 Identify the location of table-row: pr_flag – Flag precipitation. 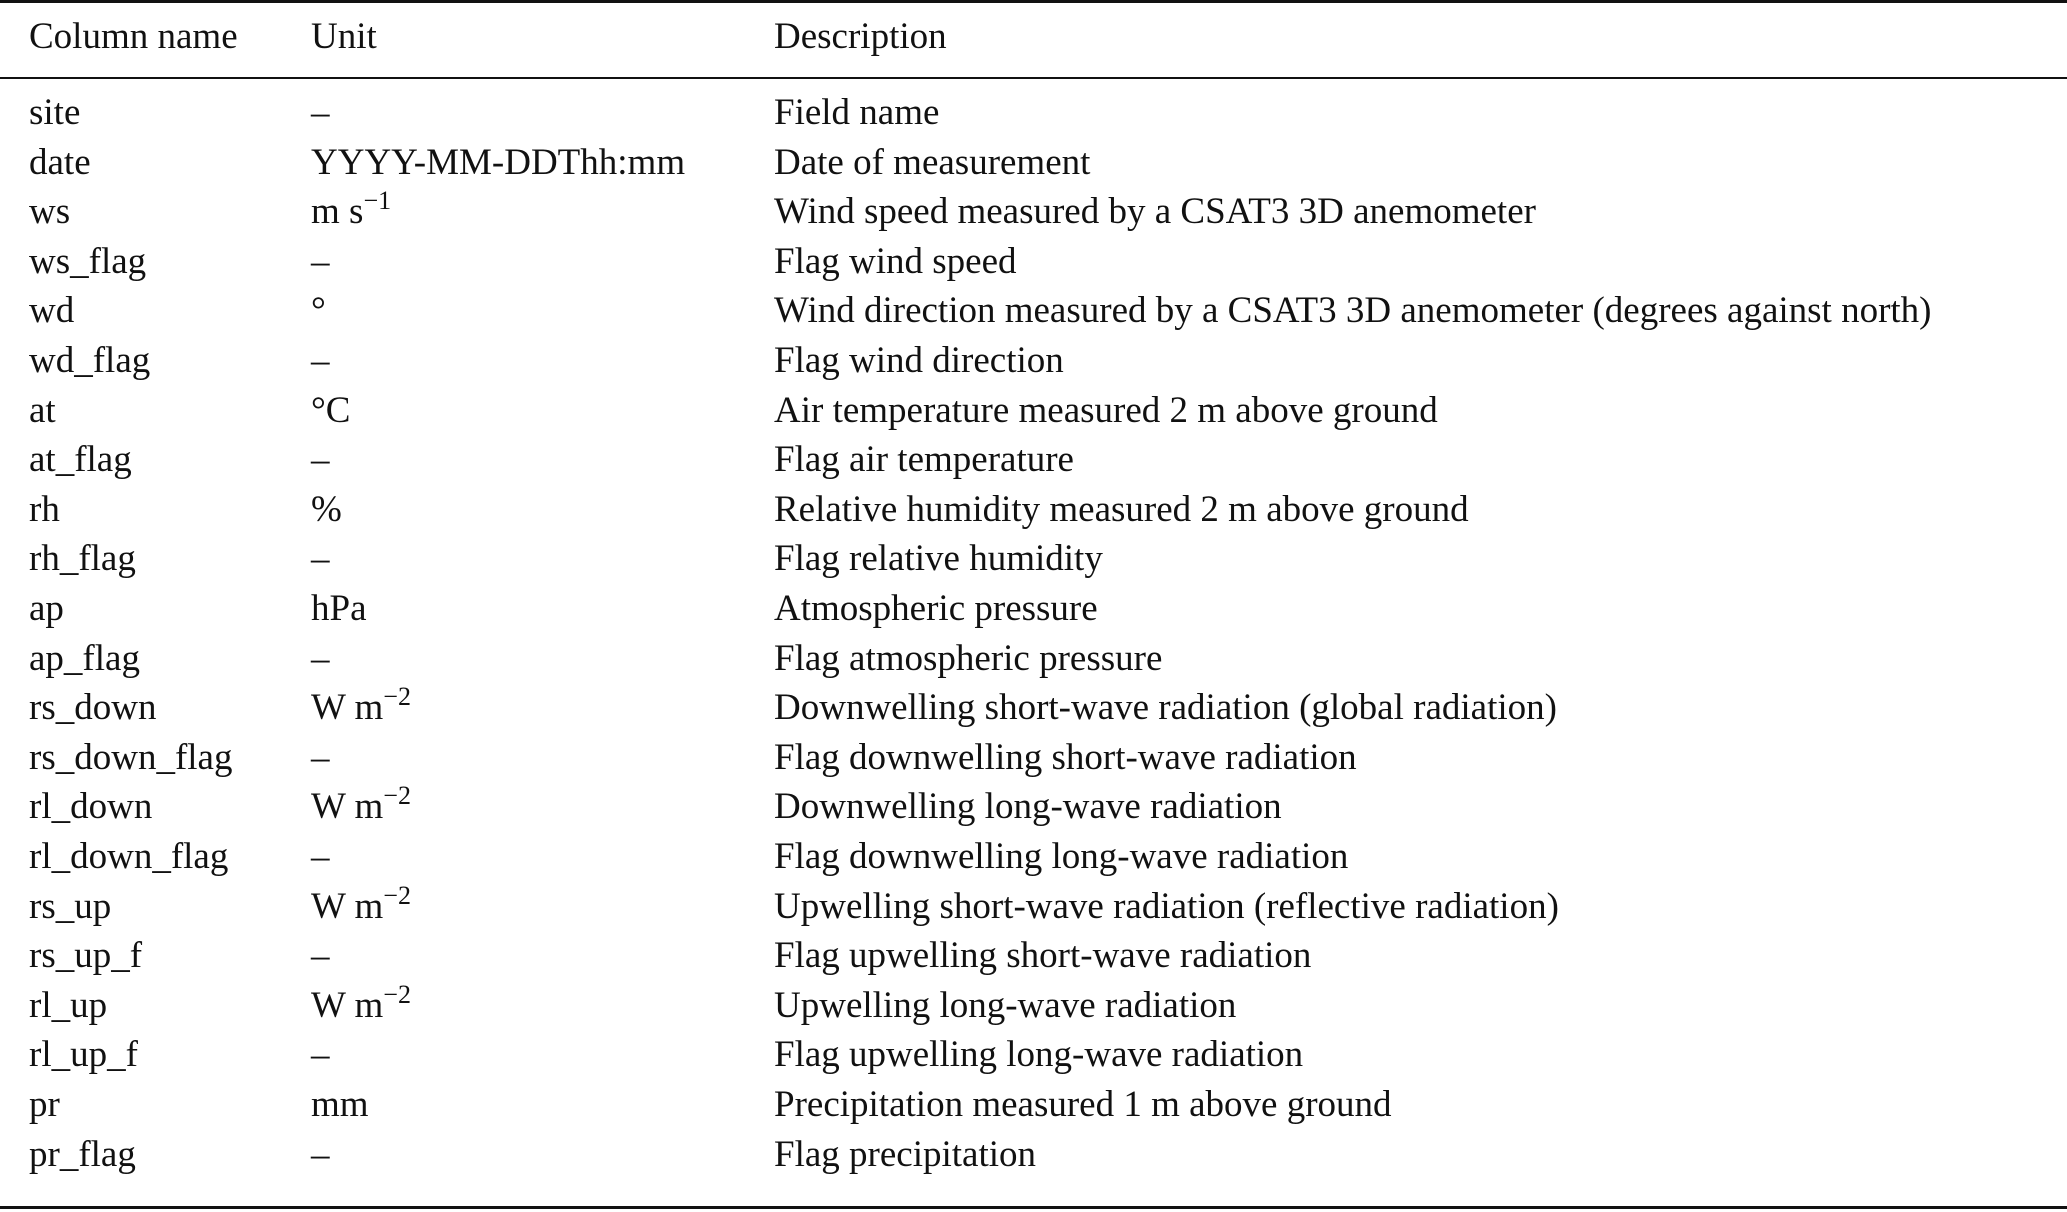
(1033, 1154).